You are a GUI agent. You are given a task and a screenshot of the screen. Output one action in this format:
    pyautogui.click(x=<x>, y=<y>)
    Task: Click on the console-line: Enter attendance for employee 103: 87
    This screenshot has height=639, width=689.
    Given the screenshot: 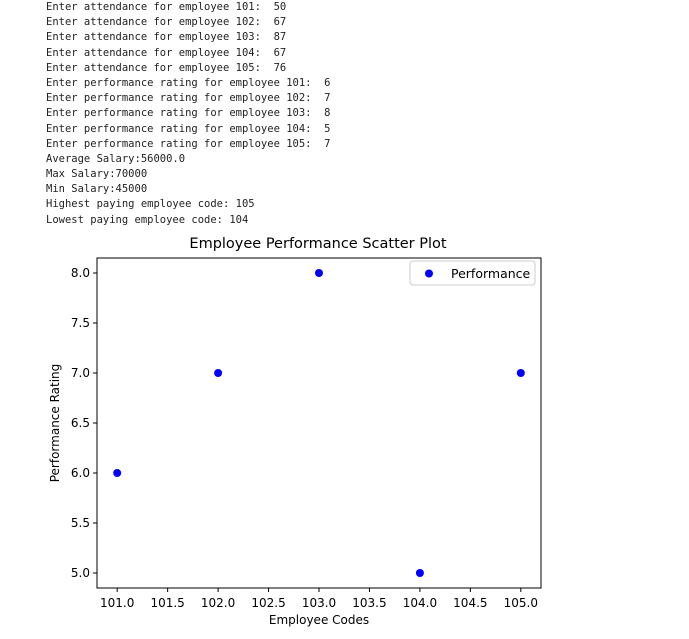 What is the action you would take?
    pyautogui.click(x=166, y=37)
    